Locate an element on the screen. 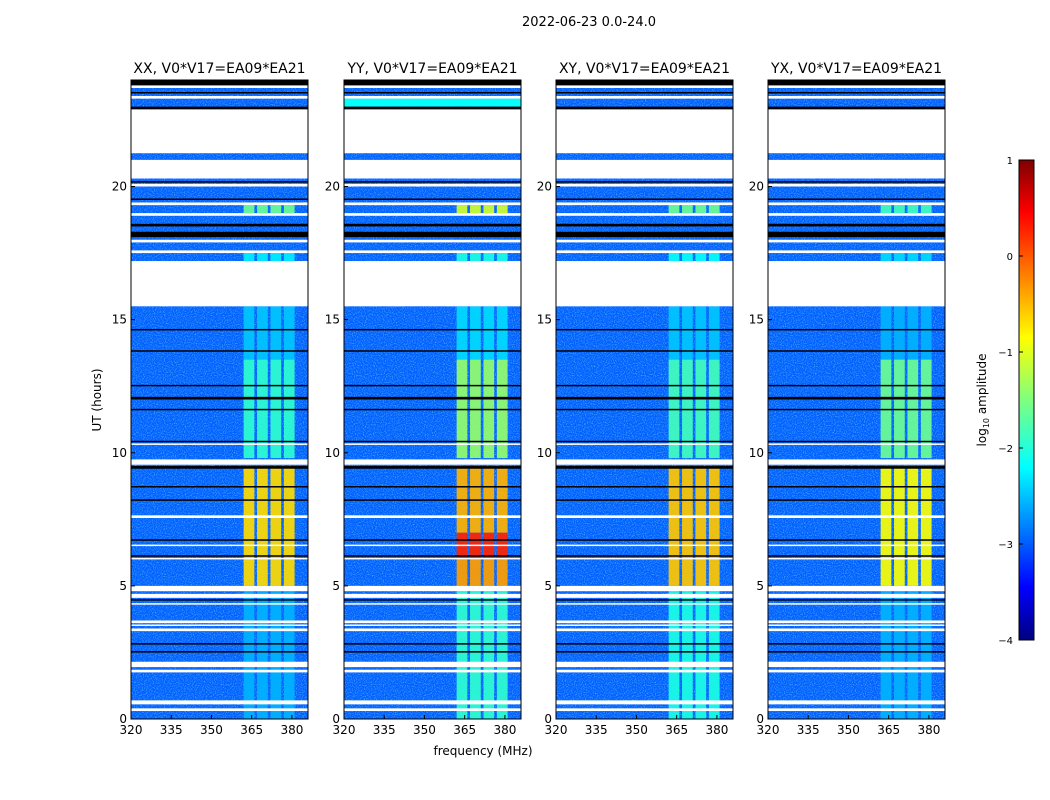 Image resolution: width=1050 pixels, height=800 pixels. colorbar-tick-label: −1 is located at coordinates (1005, 353).